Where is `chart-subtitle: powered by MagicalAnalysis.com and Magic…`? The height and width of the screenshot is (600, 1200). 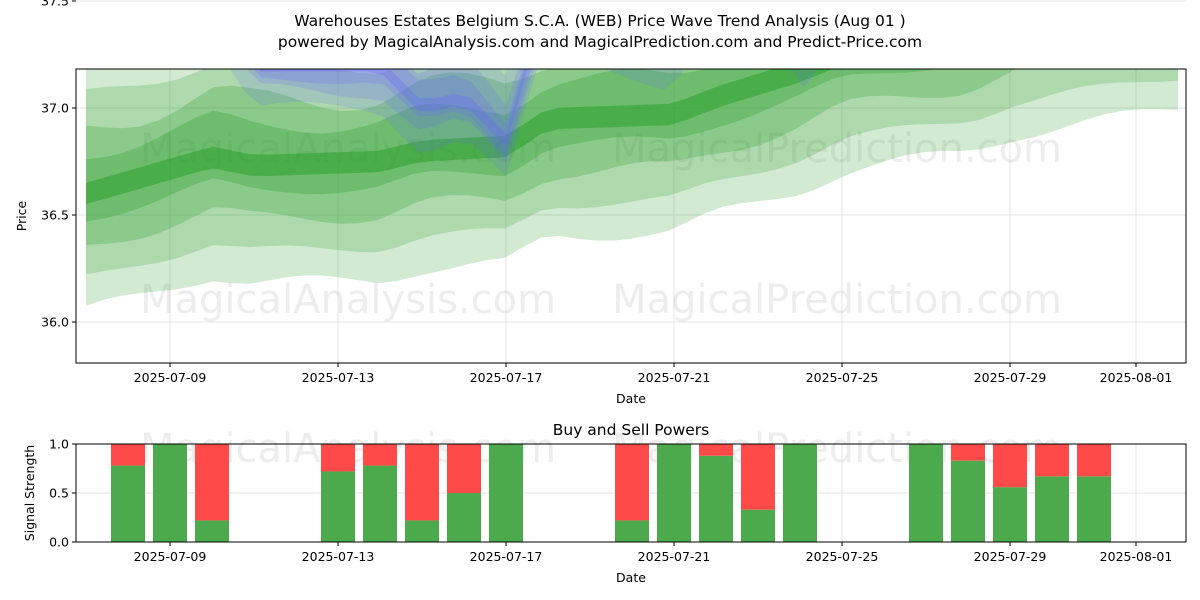
chart-subtitle: powered by MagicalAnalysis.com and Magic… is located at coordinates (600, 42).